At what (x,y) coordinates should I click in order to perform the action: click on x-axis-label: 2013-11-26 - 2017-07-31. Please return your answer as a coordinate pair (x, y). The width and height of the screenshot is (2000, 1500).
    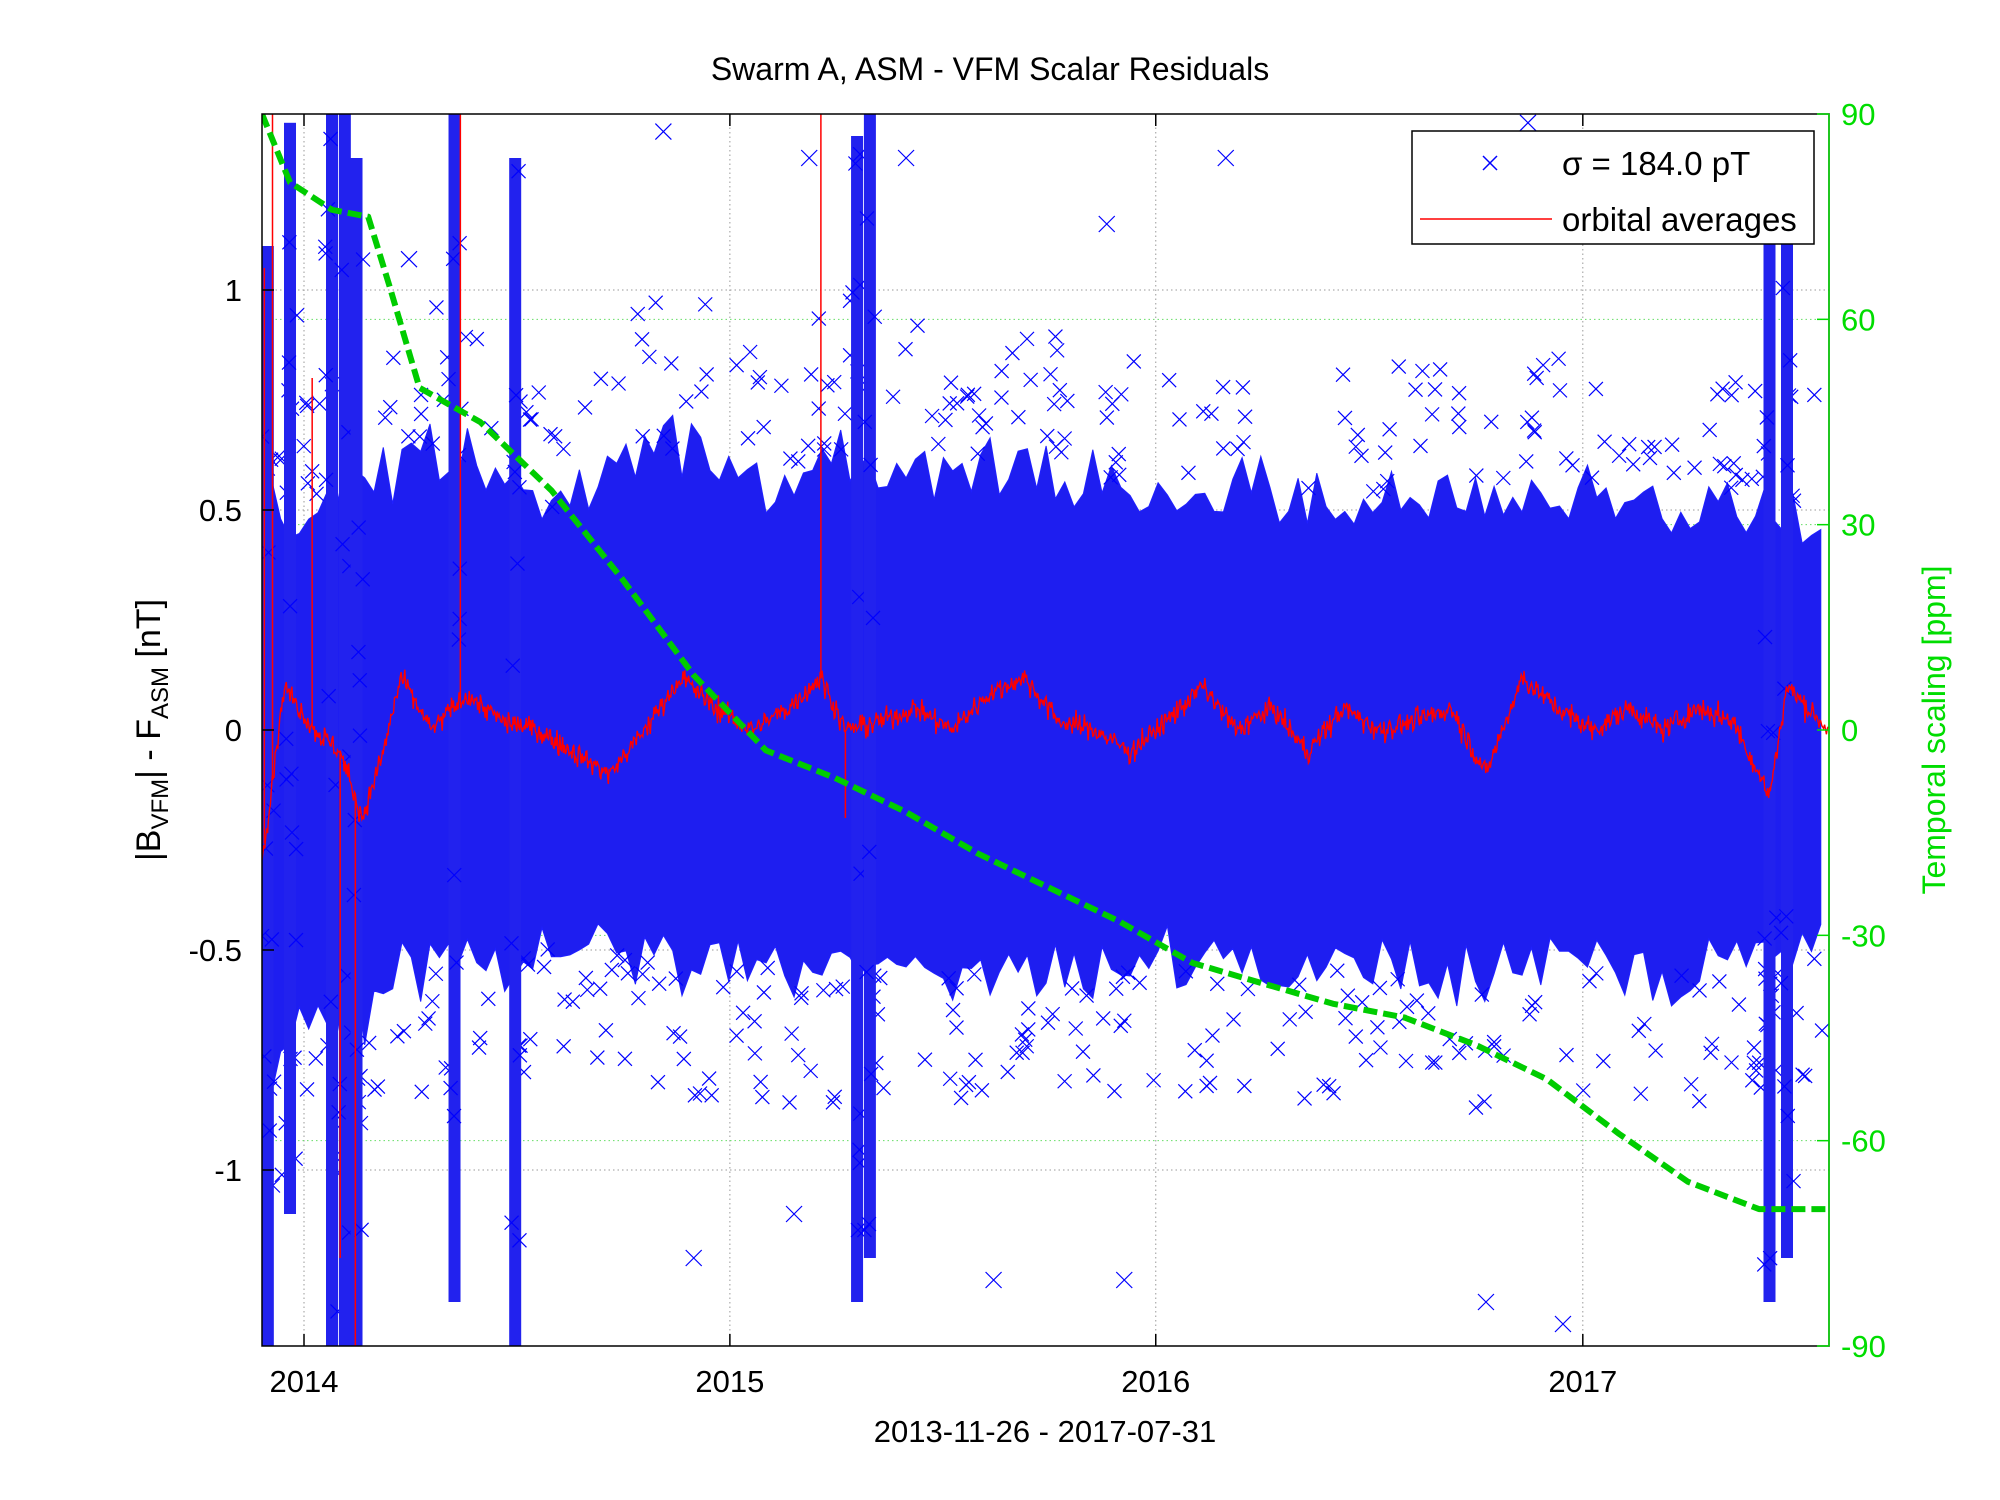
    Looking at the image, I should click on (1045, 1431).